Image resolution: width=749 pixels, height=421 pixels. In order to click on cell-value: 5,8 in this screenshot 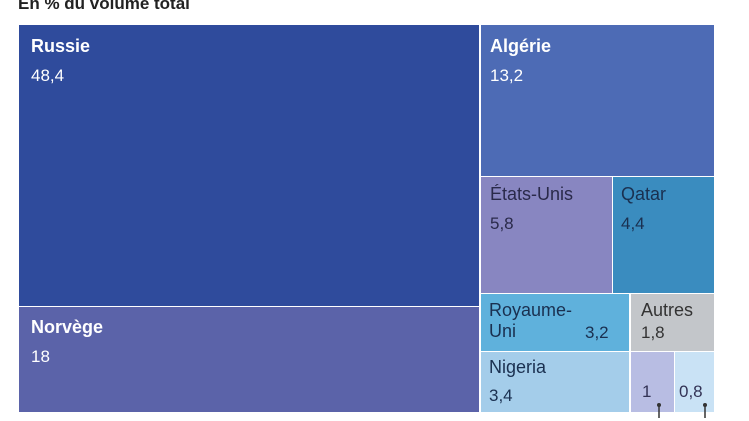, I will do `click(502, 223)`.